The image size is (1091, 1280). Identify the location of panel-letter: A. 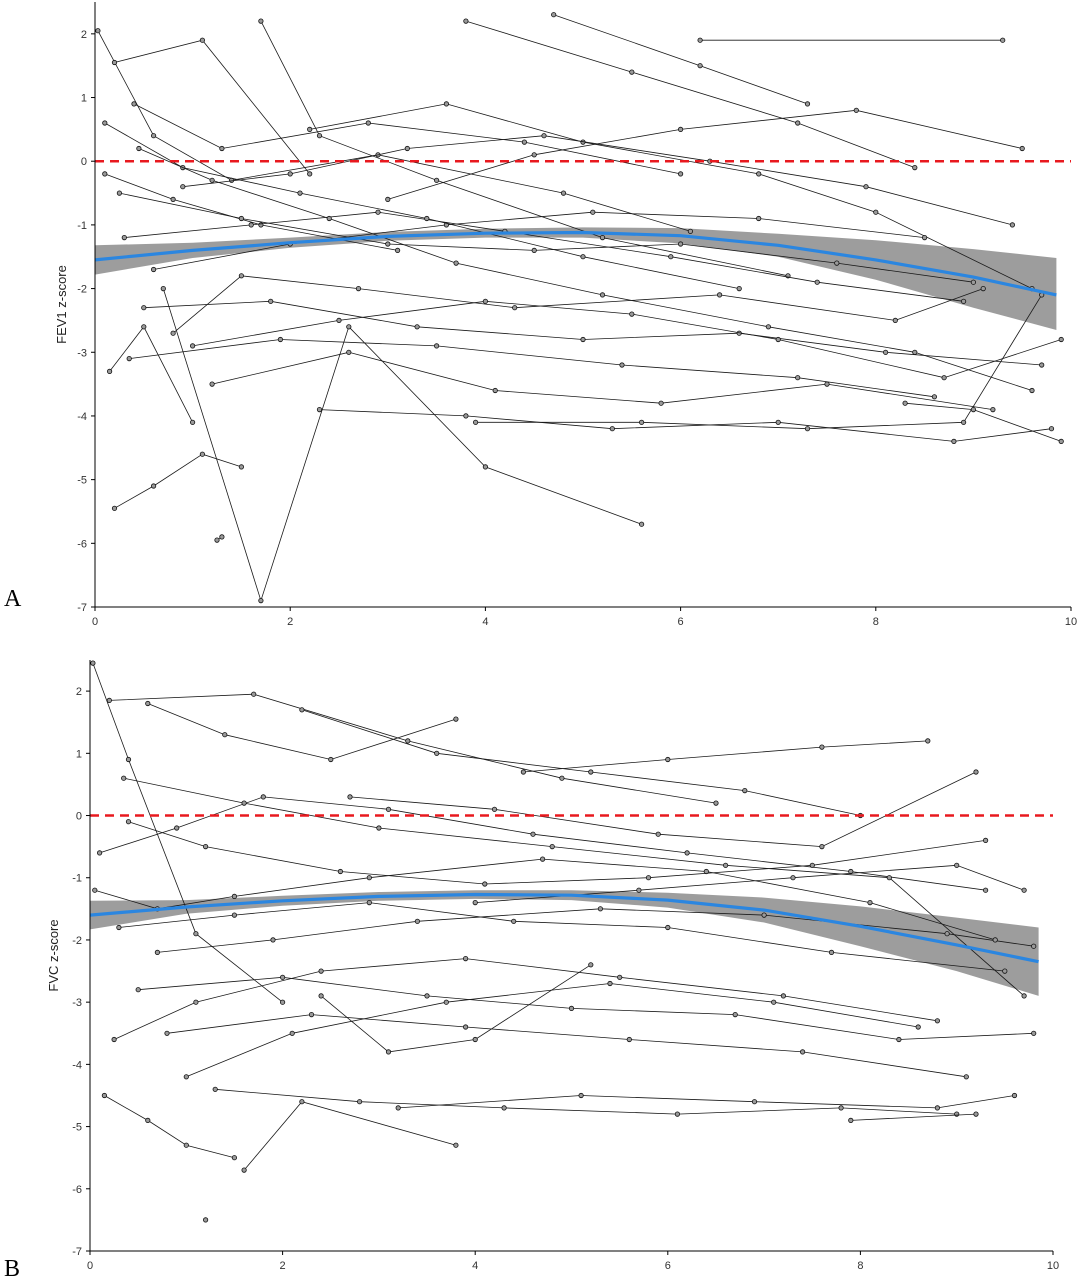
(13, 599).